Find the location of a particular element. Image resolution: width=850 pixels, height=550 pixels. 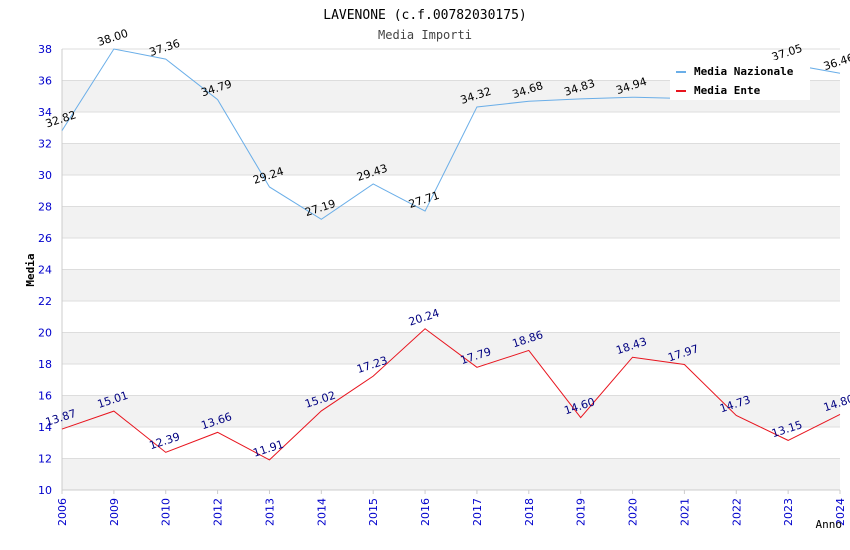

x-tick-label: 2017 is located at coordinates (477, 512).